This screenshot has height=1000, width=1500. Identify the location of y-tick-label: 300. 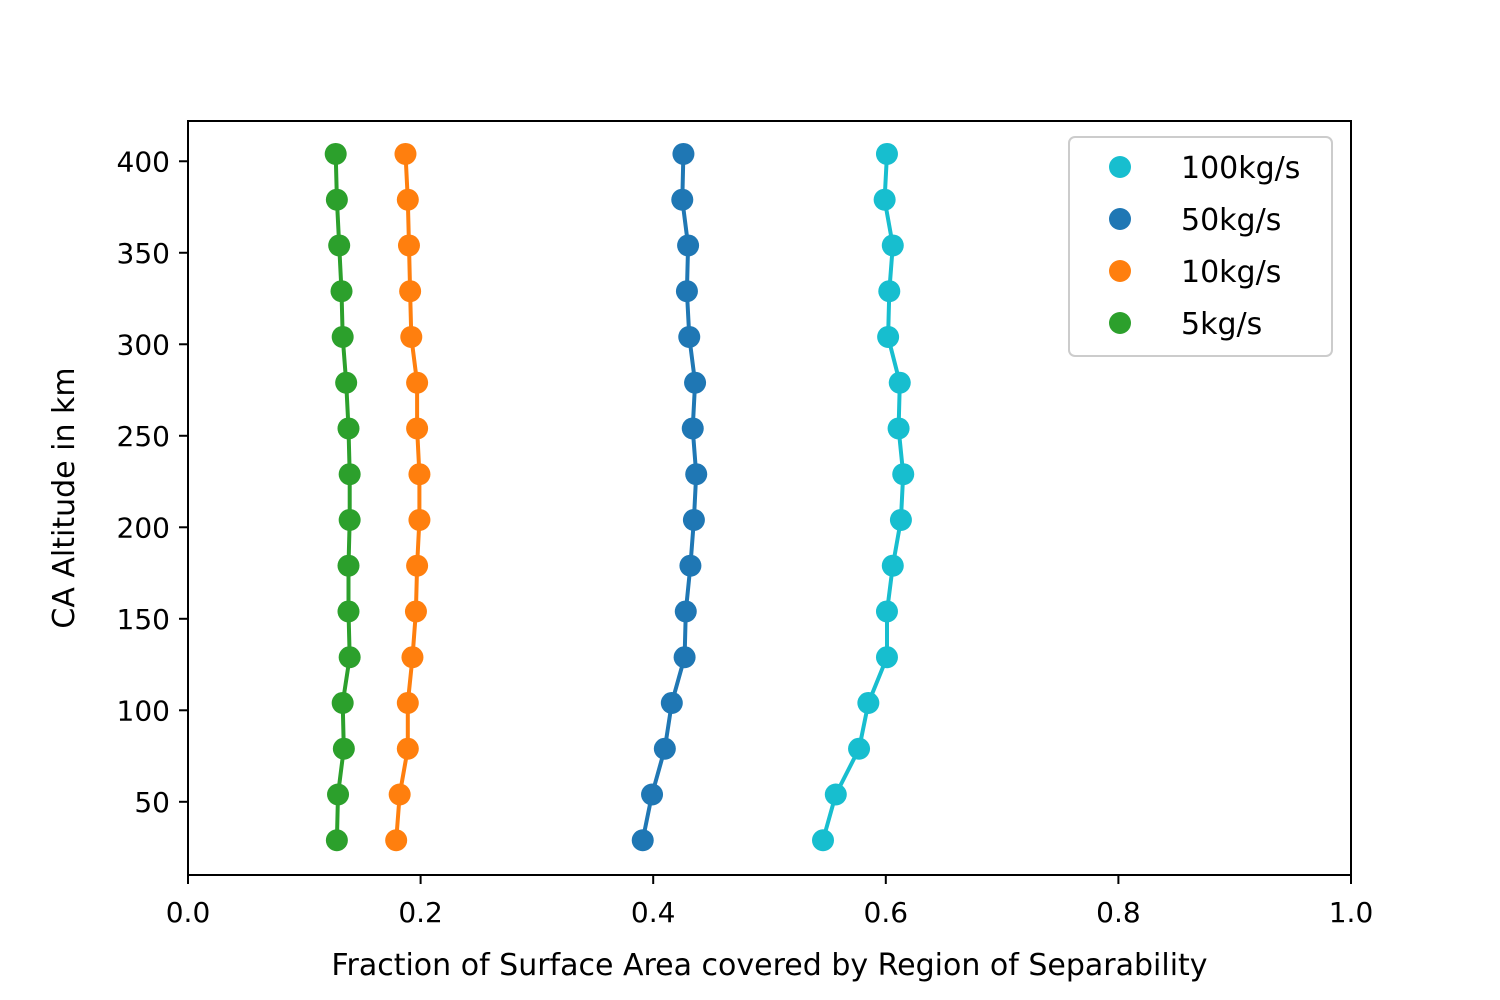
(143, 344).